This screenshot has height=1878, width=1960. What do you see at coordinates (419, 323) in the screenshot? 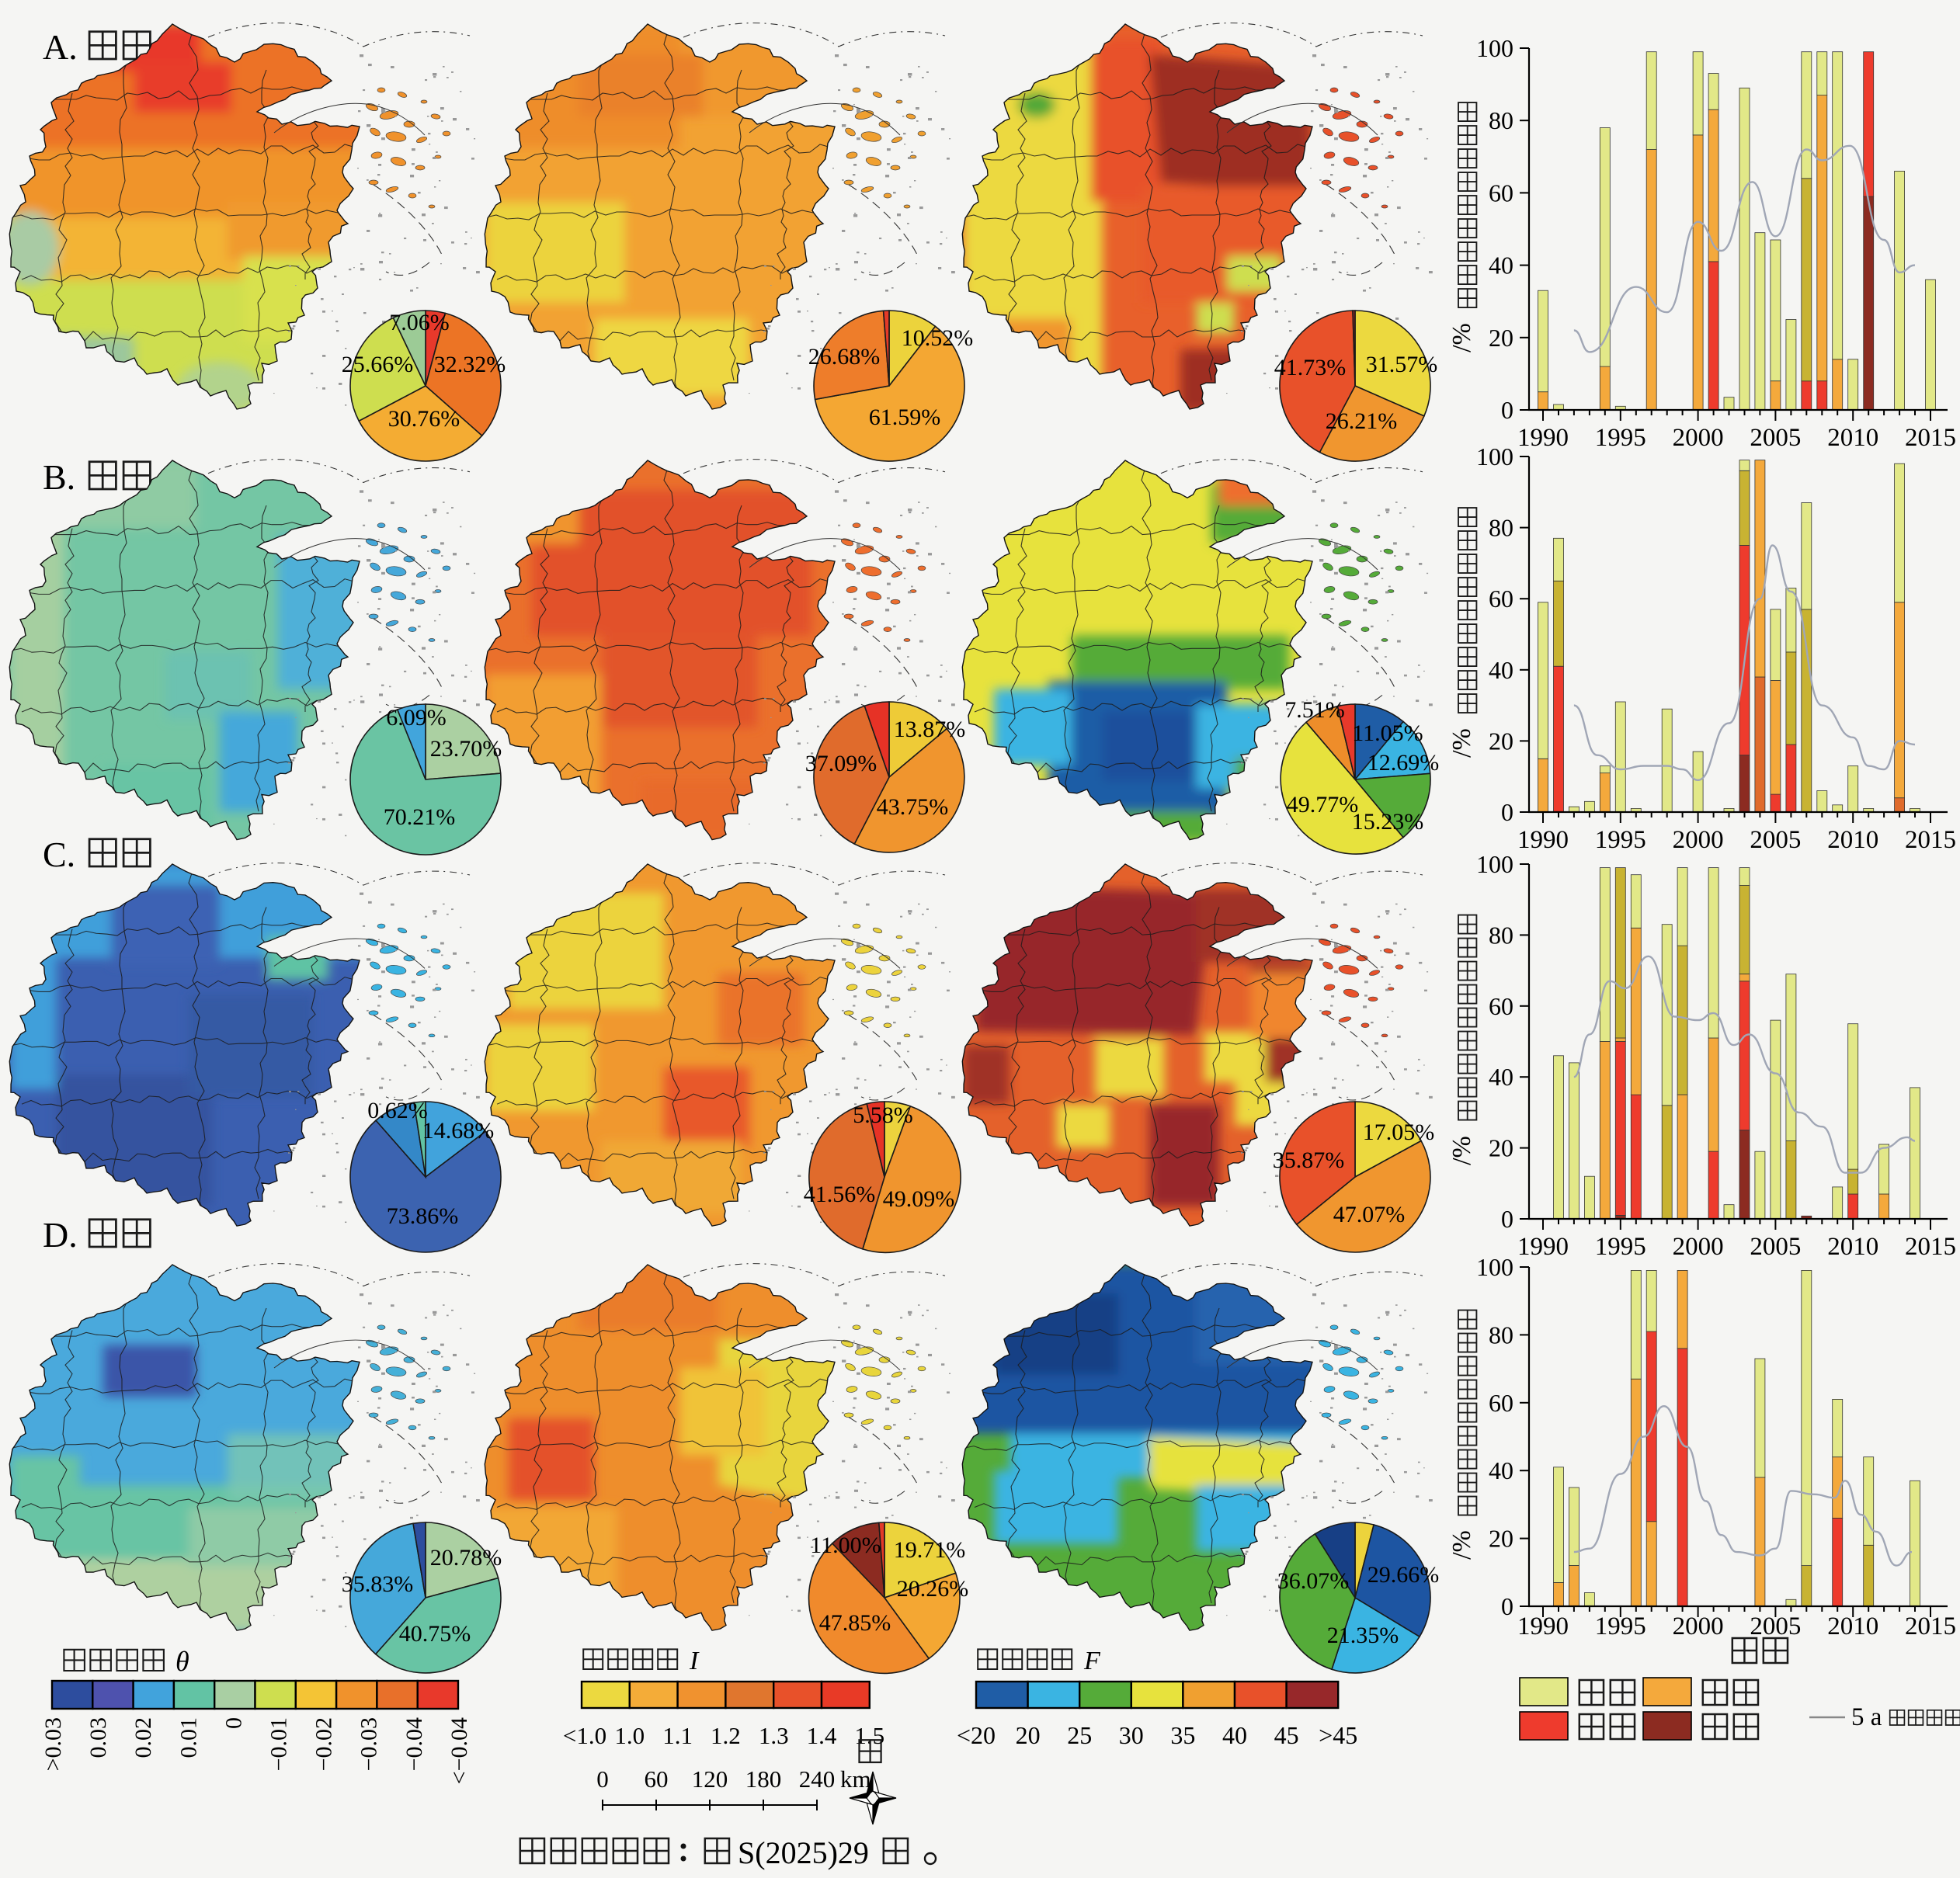
I see `svg-text: 7.06%` at bounding box center [419, 323].